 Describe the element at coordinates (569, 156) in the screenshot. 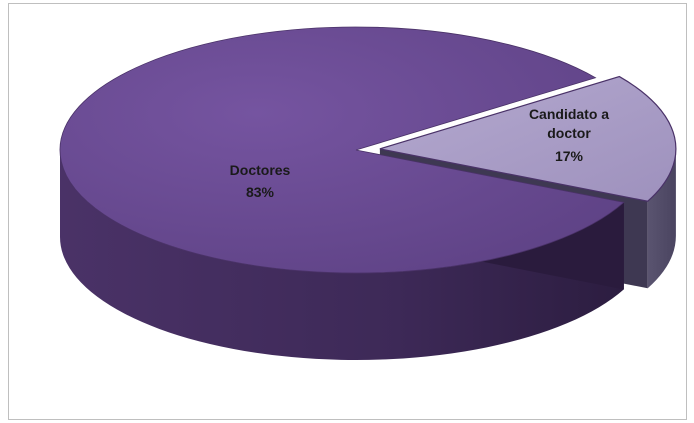

I see `slice-label-candidato-value: 17%` at that location.